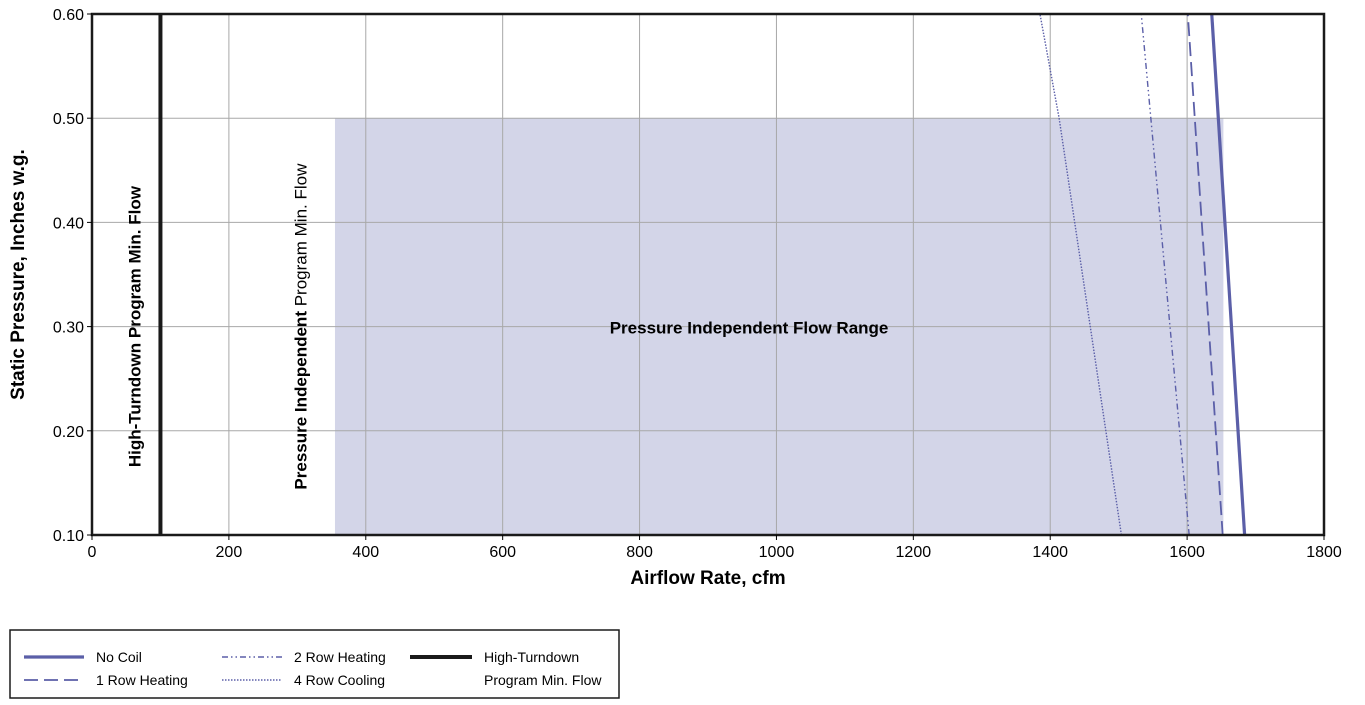 Image resolution: width=1365 pixels, height=705 pixels. What do you see at coordinates (1324, 552) in the screenshot?
I see `x-tick-label: 1800` at bounding box center [1324, 552].